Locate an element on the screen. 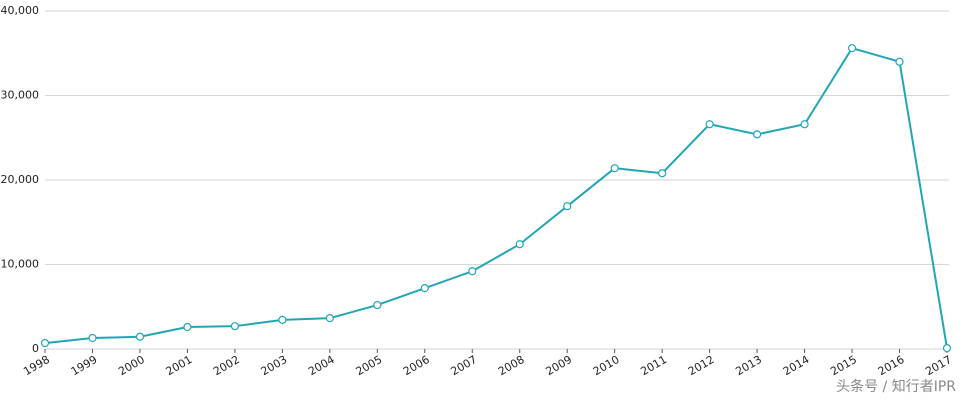 The image size is (966, 404). x-tick-label: 1998 is located at coordinates (36, 365).